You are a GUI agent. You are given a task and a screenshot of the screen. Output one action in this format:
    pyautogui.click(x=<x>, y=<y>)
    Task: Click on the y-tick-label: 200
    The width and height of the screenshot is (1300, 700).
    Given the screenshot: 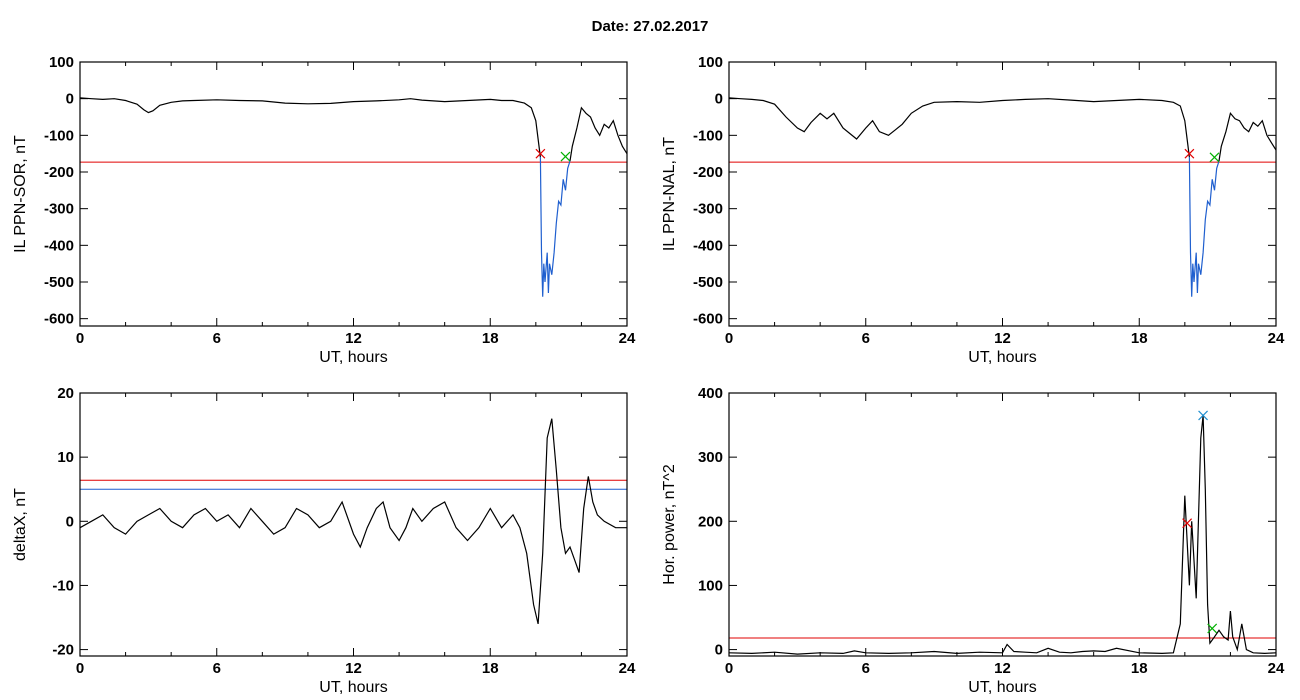 What is the action you would take?
    pyautogui.click(x=710, y=521)
    